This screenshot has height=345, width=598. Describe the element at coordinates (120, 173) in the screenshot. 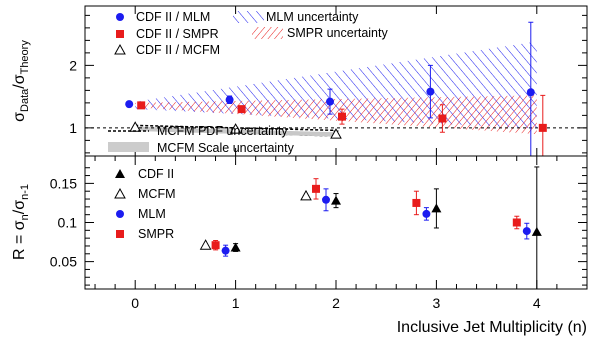

I see `legend-marker-cdf` at that location.